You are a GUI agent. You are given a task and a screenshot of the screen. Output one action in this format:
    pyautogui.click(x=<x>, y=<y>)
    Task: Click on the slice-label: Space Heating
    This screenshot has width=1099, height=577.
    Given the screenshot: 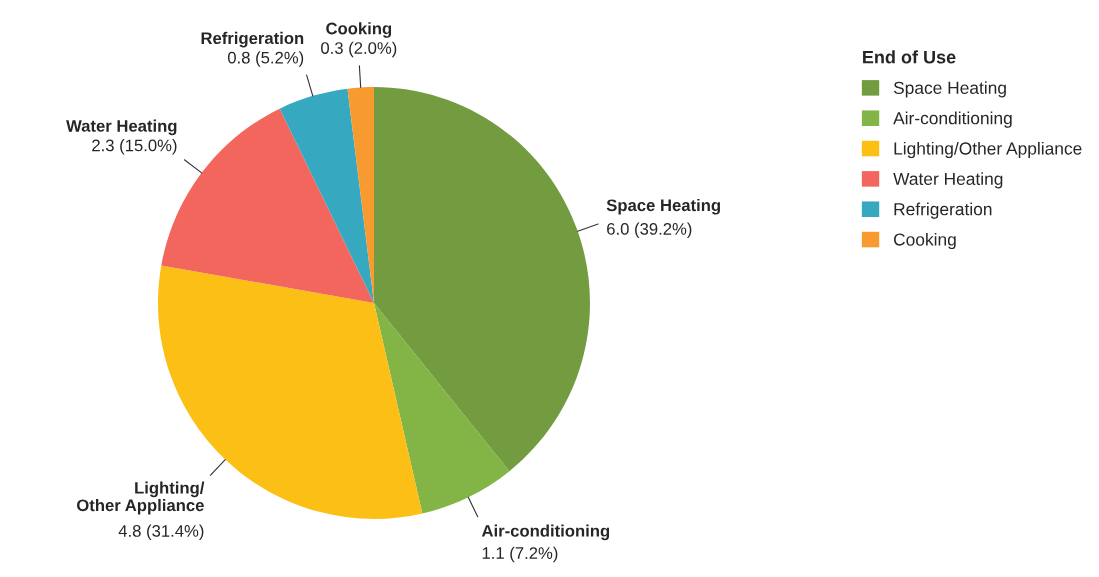 What is the action you would take?
    pyautogui.click(x=663, y=206)
    